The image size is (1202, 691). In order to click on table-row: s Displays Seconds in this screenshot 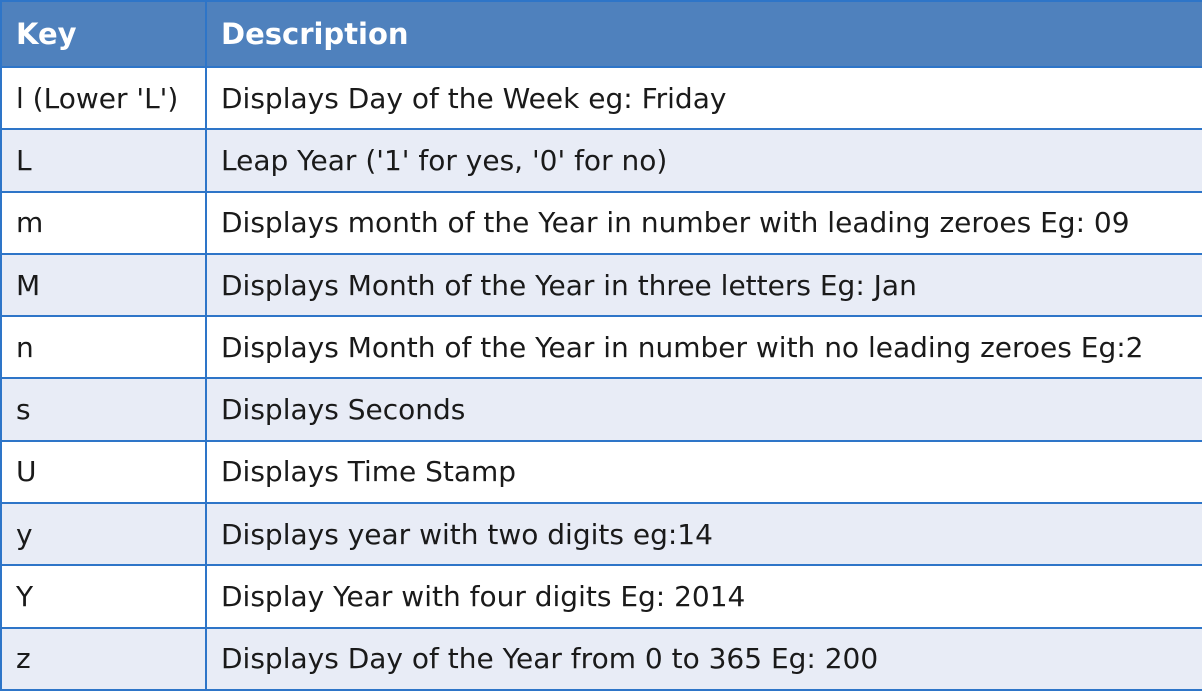, I will do `click(601, 409)`.